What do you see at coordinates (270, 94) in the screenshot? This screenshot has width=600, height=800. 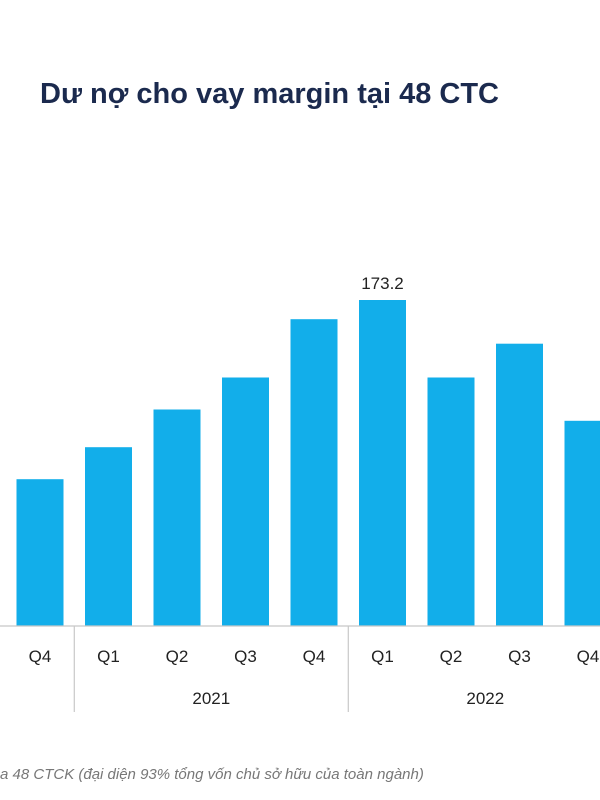 I see `chart-title: Dư nợ cho vay margin tại 48 CTC` at bounding box center [270, 94].